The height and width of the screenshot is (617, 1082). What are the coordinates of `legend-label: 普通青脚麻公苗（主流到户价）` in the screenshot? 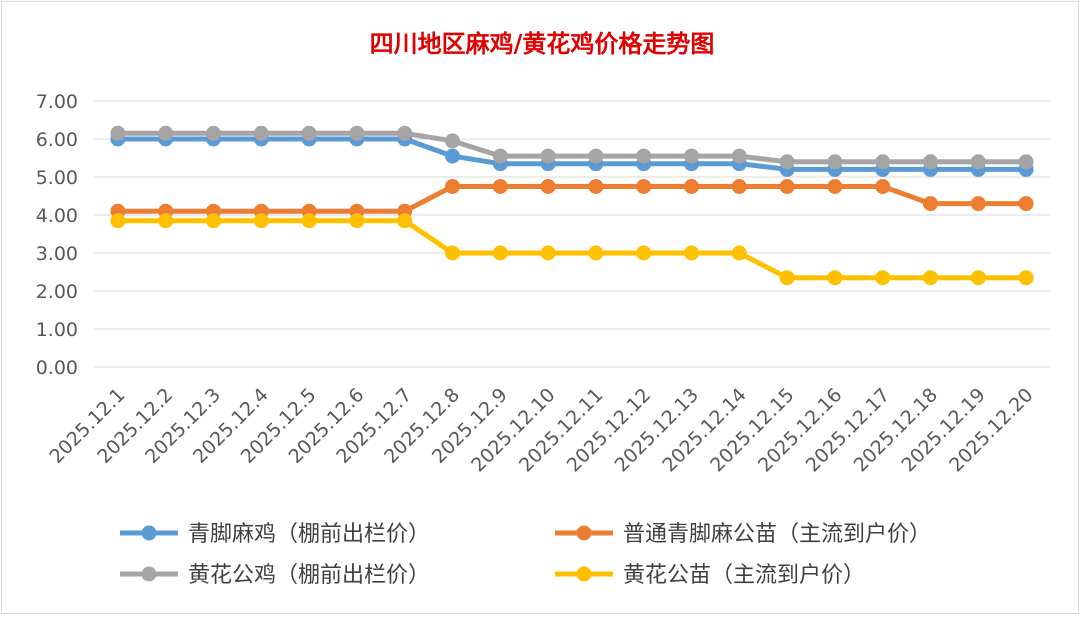 It's located at (777, 534).